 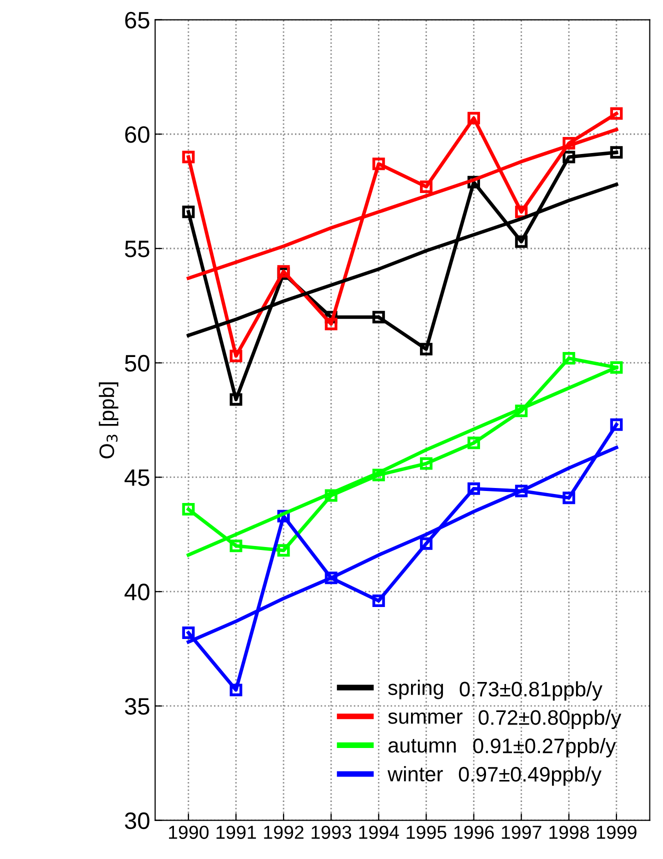 I want to click on x-tick-label: 1998, so click(x=569, y=832).